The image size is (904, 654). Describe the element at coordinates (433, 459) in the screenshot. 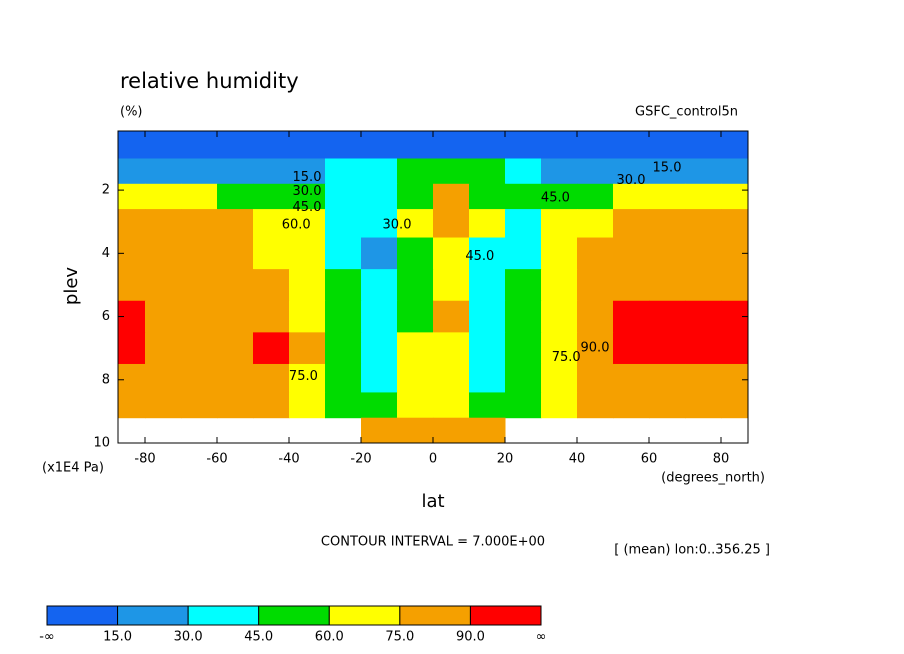

I see `x-tick-label: 0` at that location.